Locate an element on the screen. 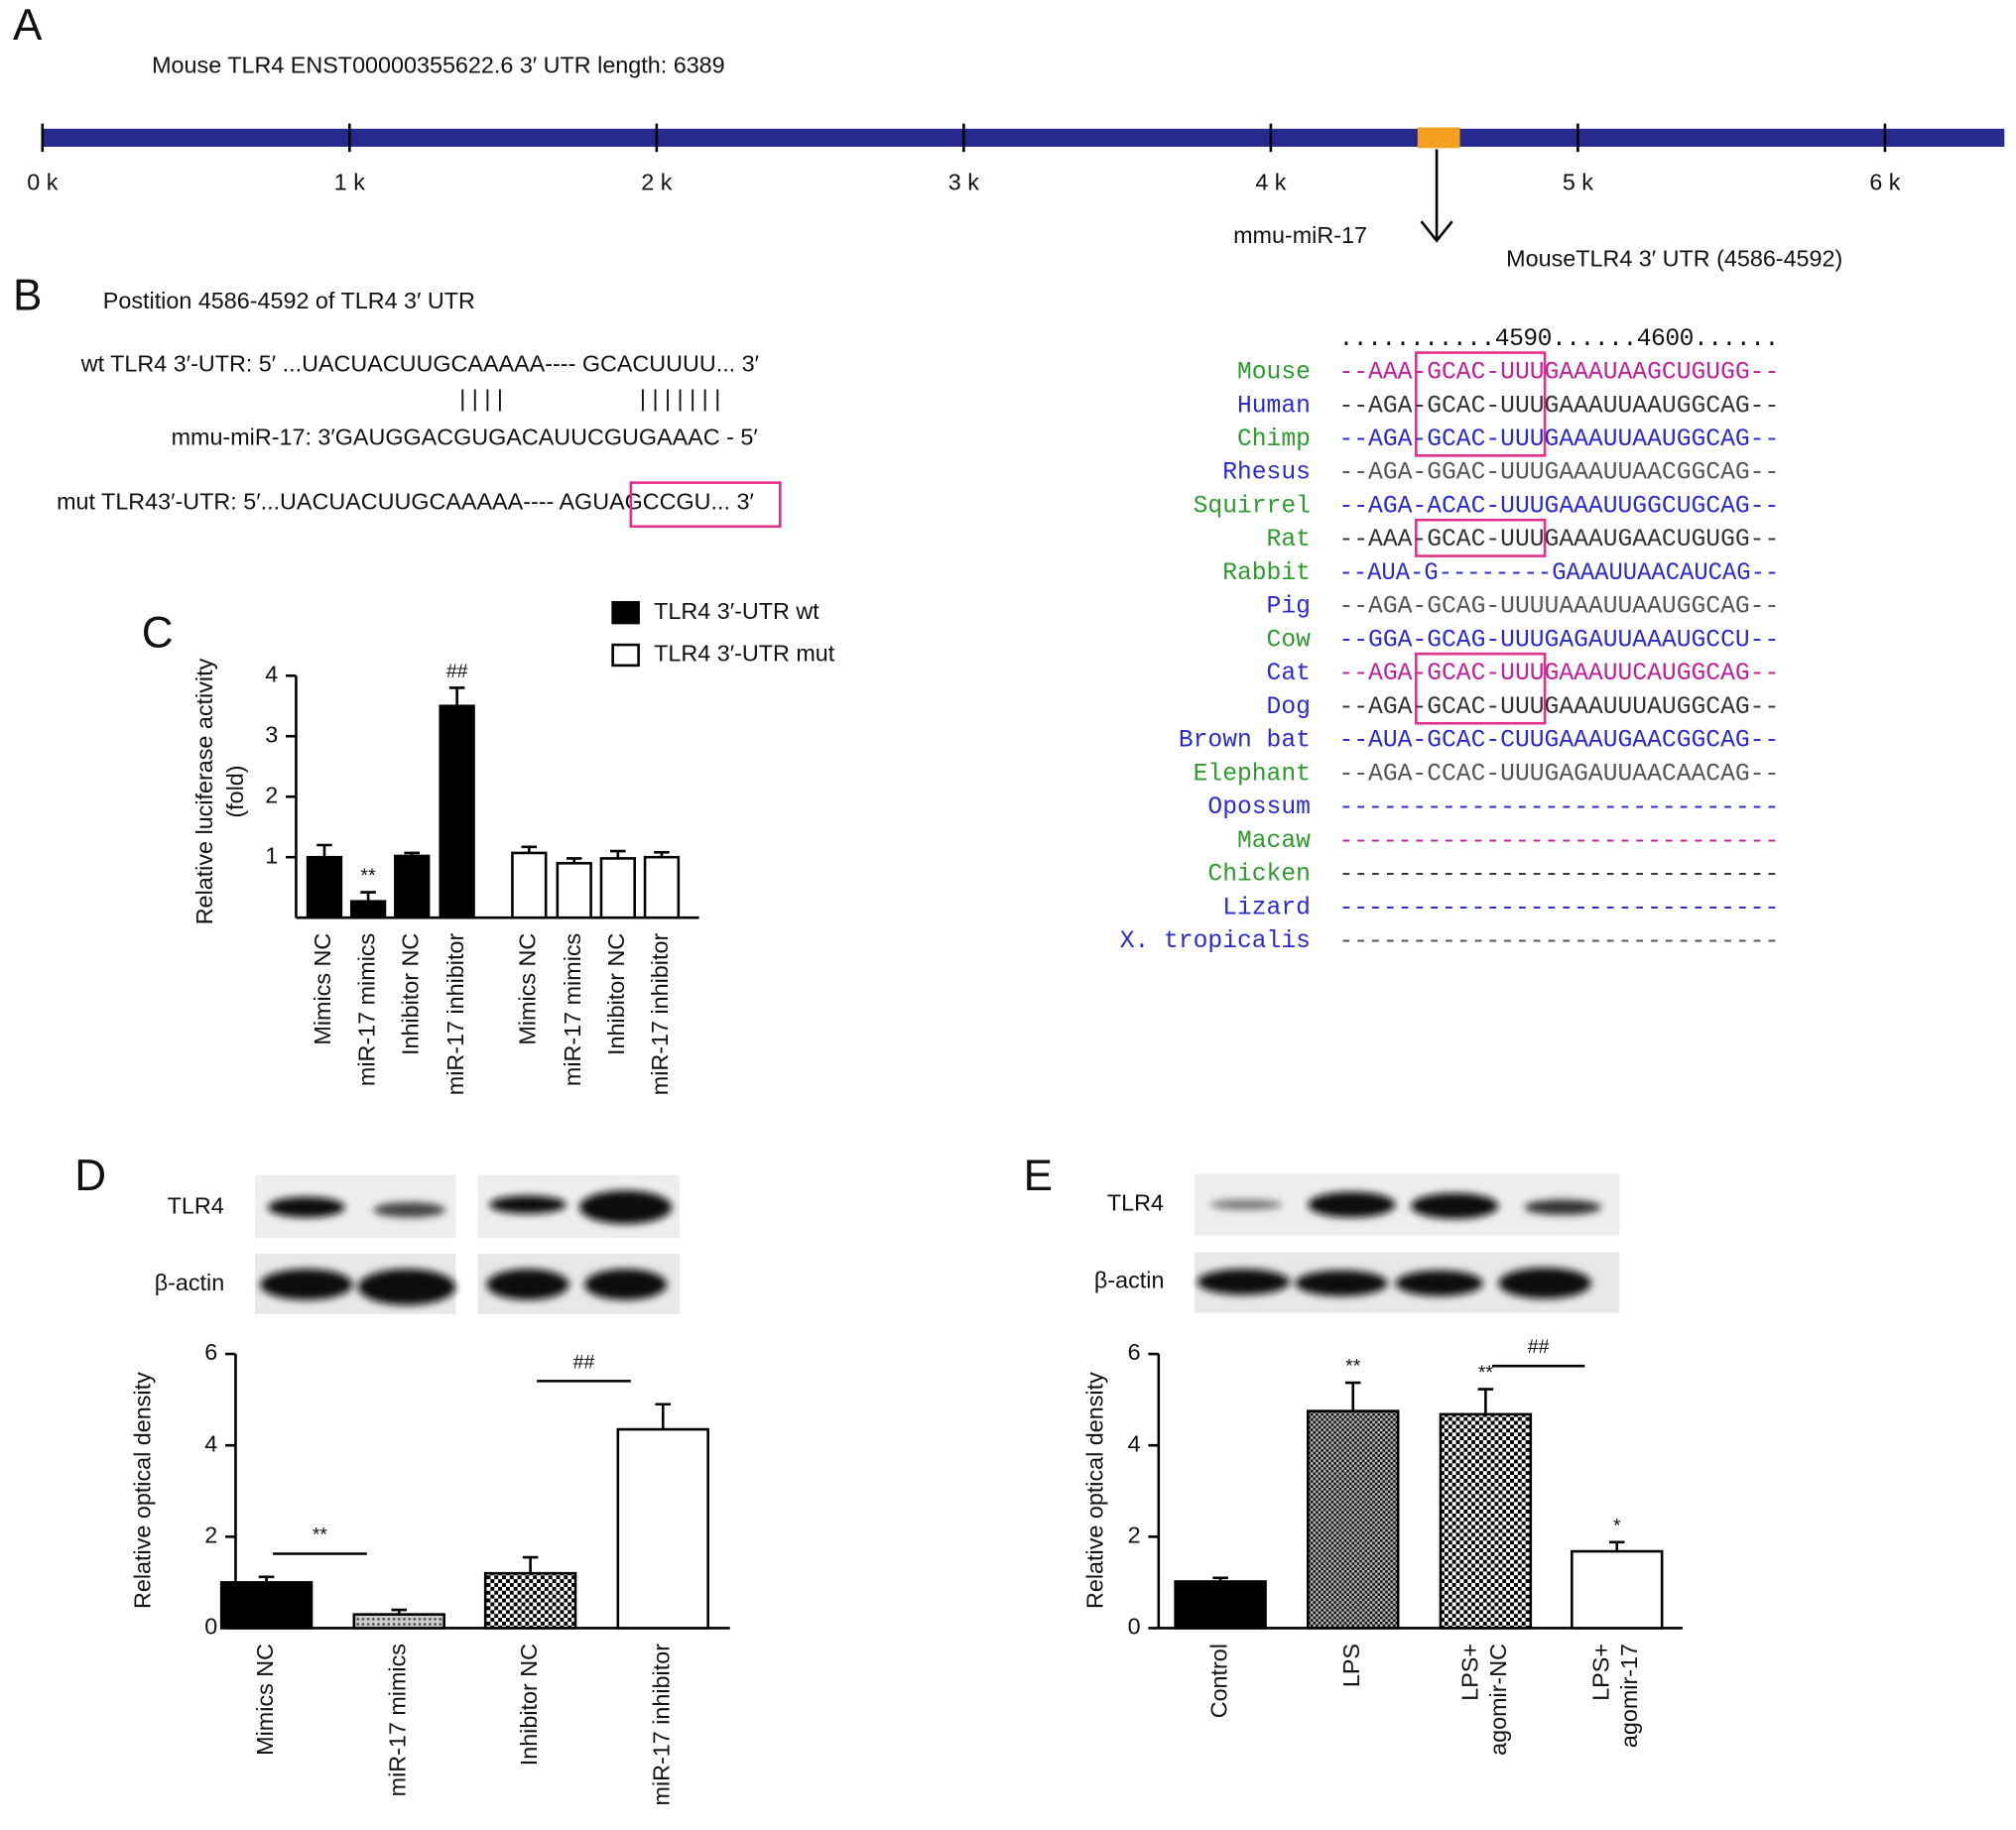 This screenshot has width=2016, height=1830. significance: ## is located at coordinates (1539, 1347).